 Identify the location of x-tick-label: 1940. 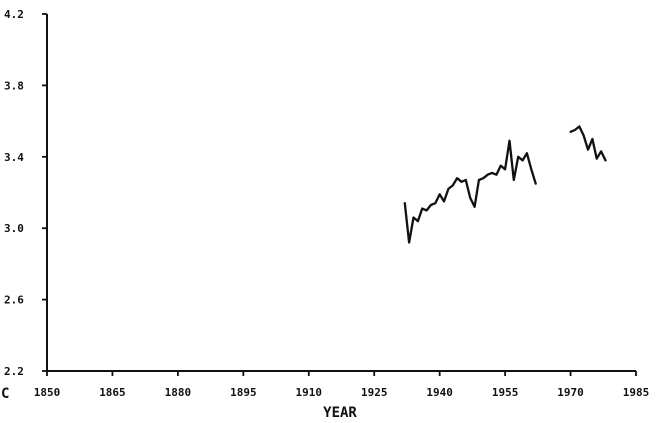
(439, 392).